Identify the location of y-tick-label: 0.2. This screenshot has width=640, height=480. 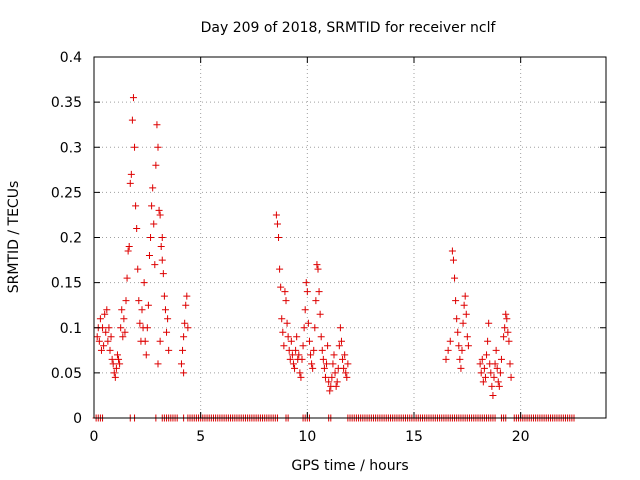
(71, 239).